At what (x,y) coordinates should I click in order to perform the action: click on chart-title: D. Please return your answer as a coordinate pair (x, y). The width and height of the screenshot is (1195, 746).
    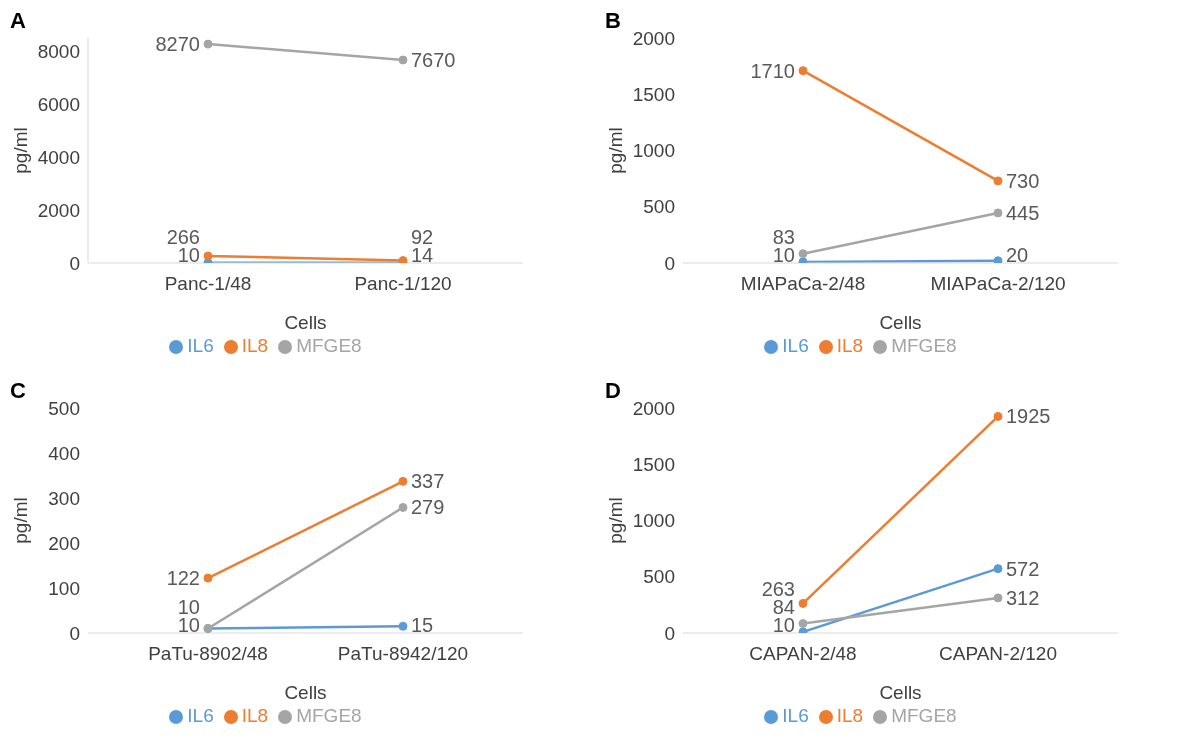
    Looking at the image, I should click on (613, 391).